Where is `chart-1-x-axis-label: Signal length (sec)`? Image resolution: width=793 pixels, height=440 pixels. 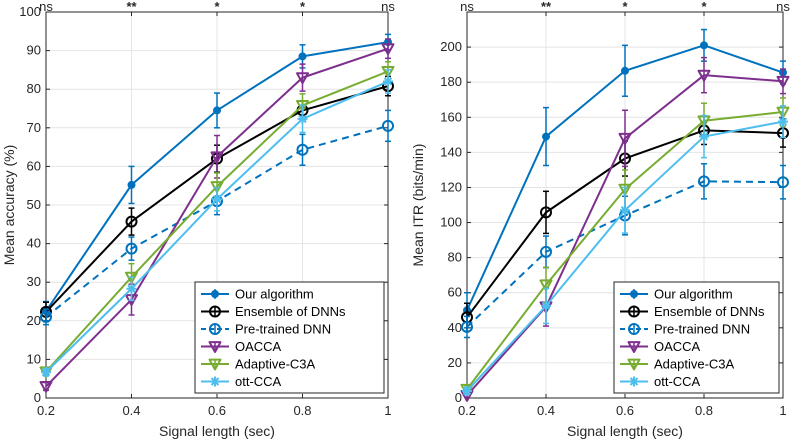 chart-1-x-axis-label: Signal length (sec) is located at coordinates (217, 431).